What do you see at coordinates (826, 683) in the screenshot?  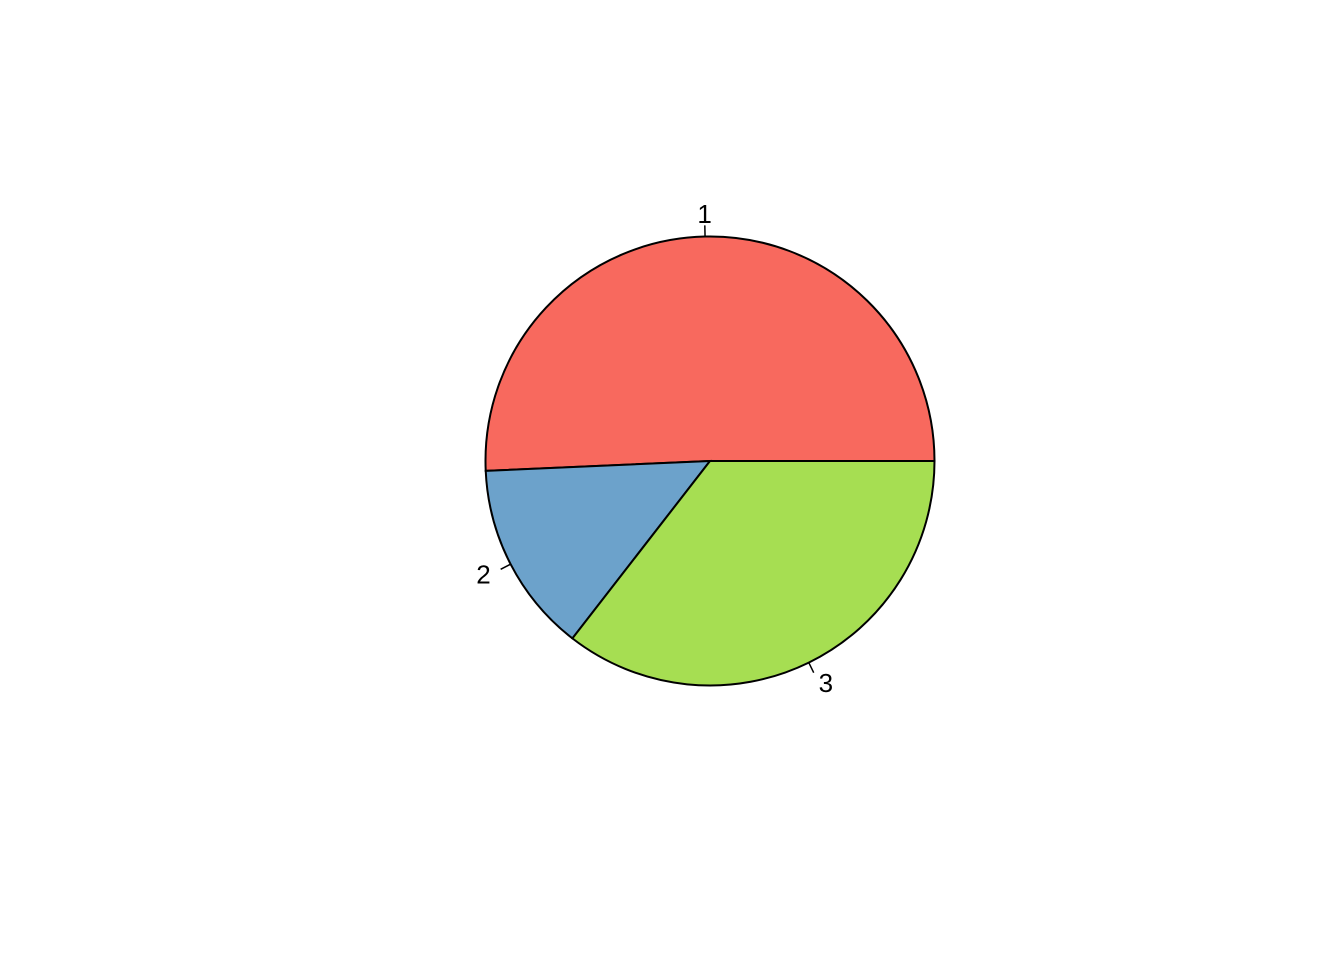 I see `pie-label-3: 3` at bounding box center [826, 683].